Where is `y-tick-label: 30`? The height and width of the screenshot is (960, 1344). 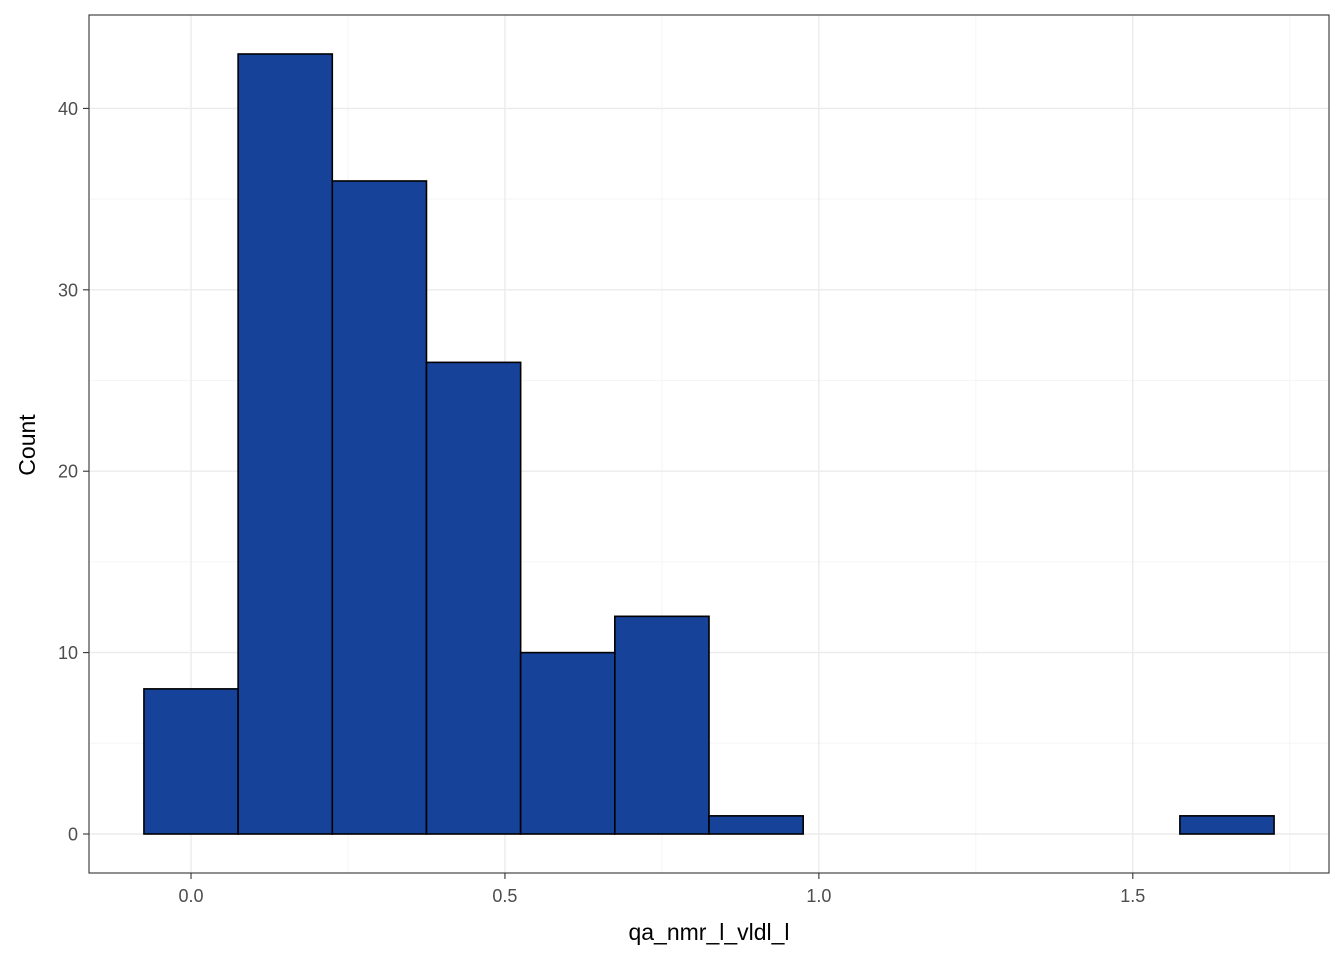
y-tick-label: 30 is located at coordinates (68, 290).